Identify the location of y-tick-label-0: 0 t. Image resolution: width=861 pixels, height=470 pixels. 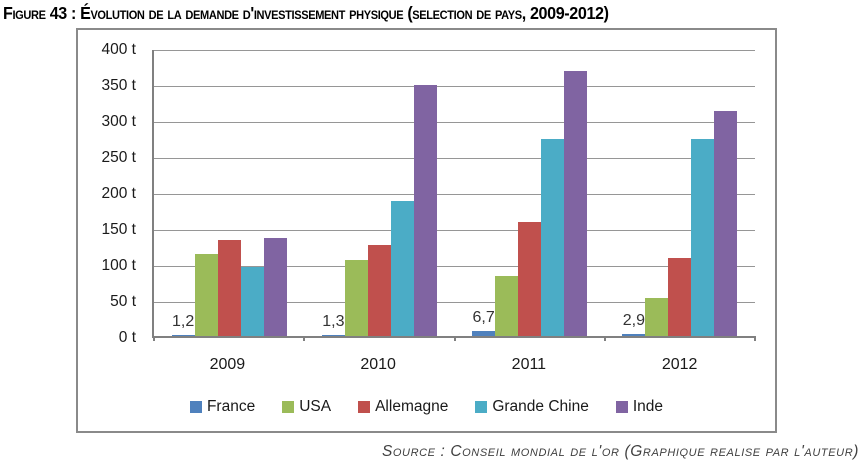
(127, 337).